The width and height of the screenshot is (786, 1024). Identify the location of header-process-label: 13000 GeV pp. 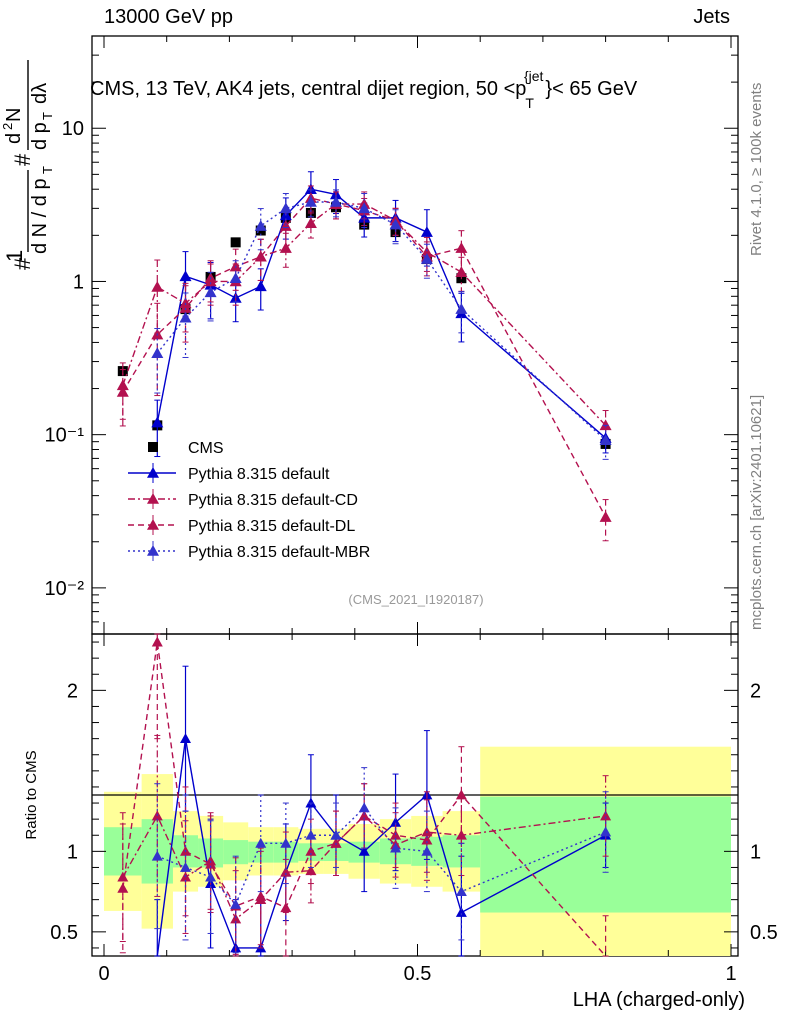
(168, 17).